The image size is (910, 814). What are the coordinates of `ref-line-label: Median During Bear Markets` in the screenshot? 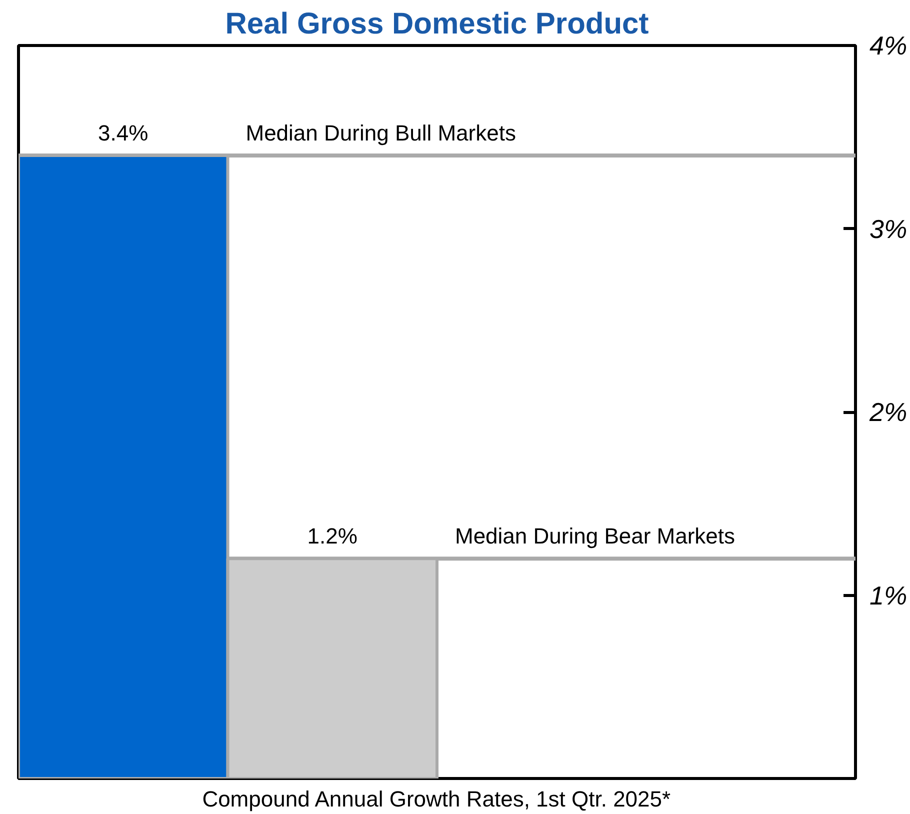 It's located at (595, 536).